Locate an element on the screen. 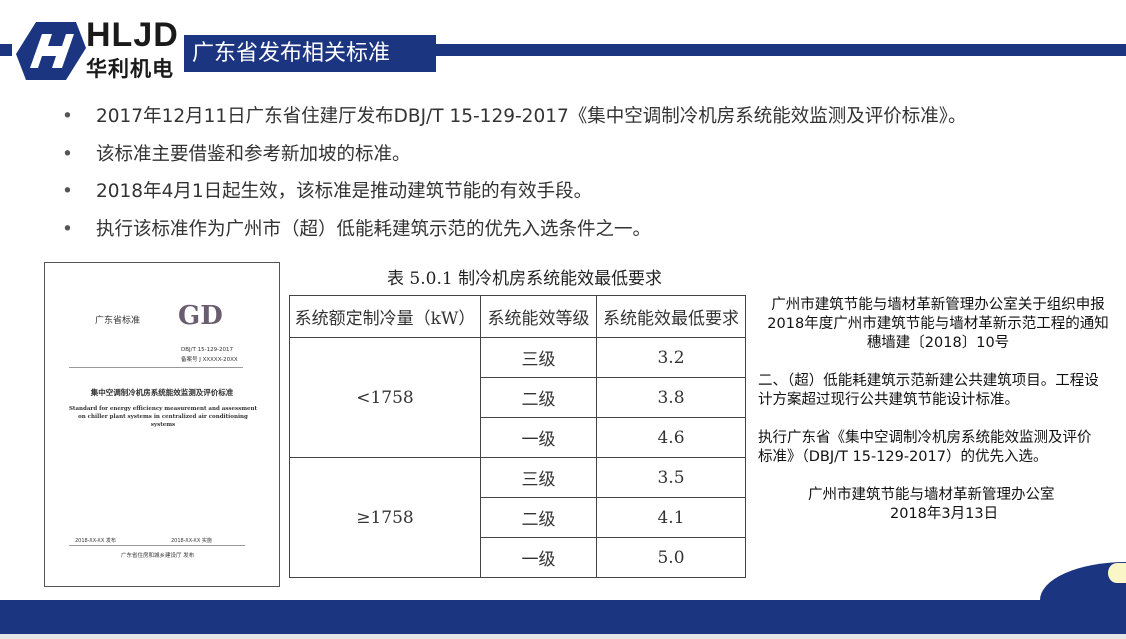 The image size is (1126, 639). footer-bar is located at coordinates (563, 617).